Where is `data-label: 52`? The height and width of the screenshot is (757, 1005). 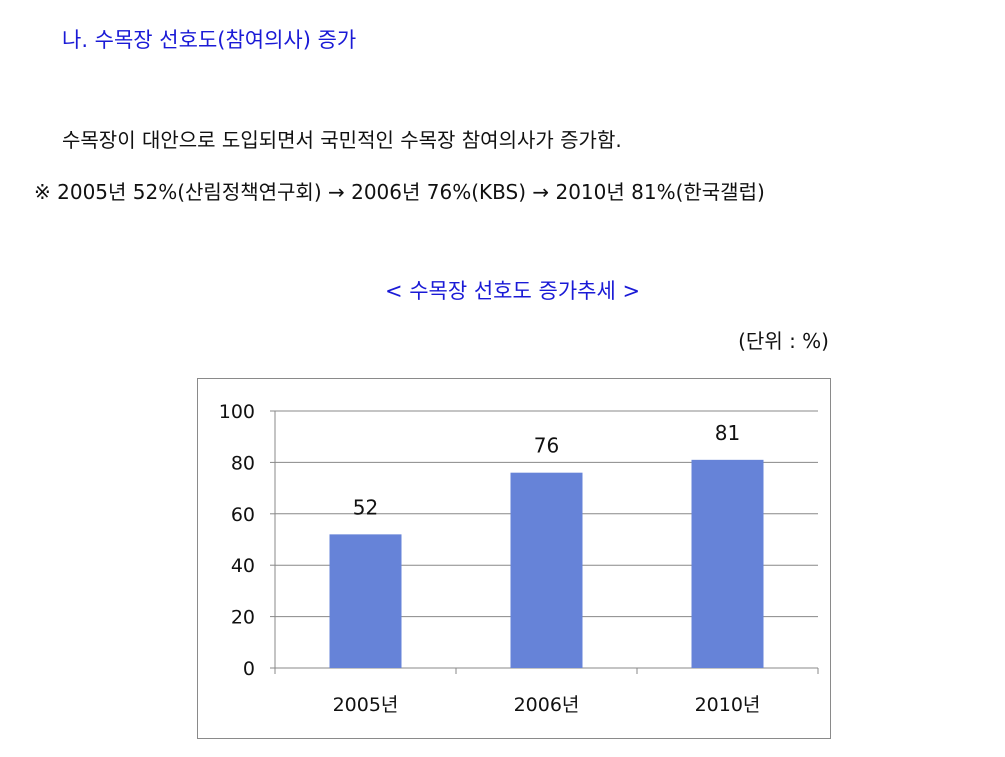 data-label: 52 is located at coordinates (365, 507).